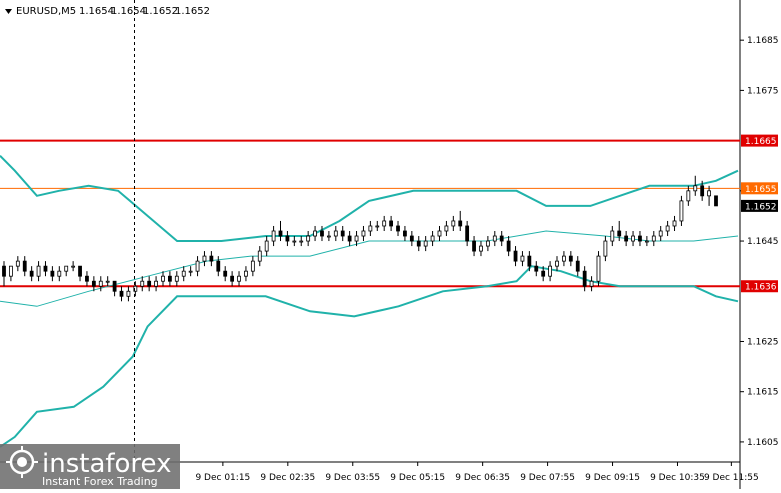  Describe the element at coordinates (417, 478) in the screenshot. I see `x-tick-label-3: 9 Dec 05:15` at that location.